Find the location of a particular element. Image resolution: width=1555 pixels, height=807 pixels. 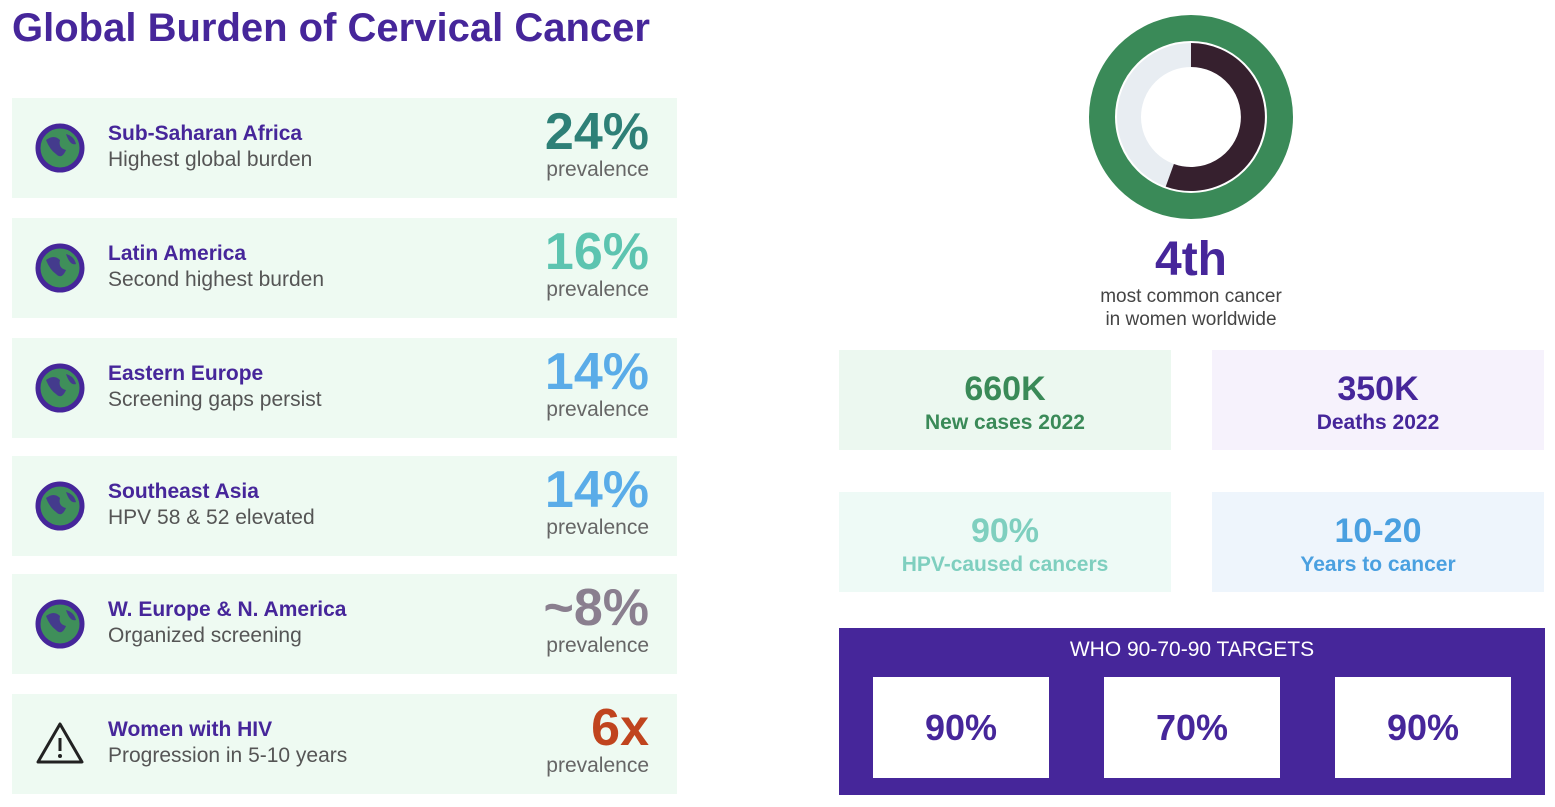

stat-label: Years to cancer is located at coordinates (1378, 564).